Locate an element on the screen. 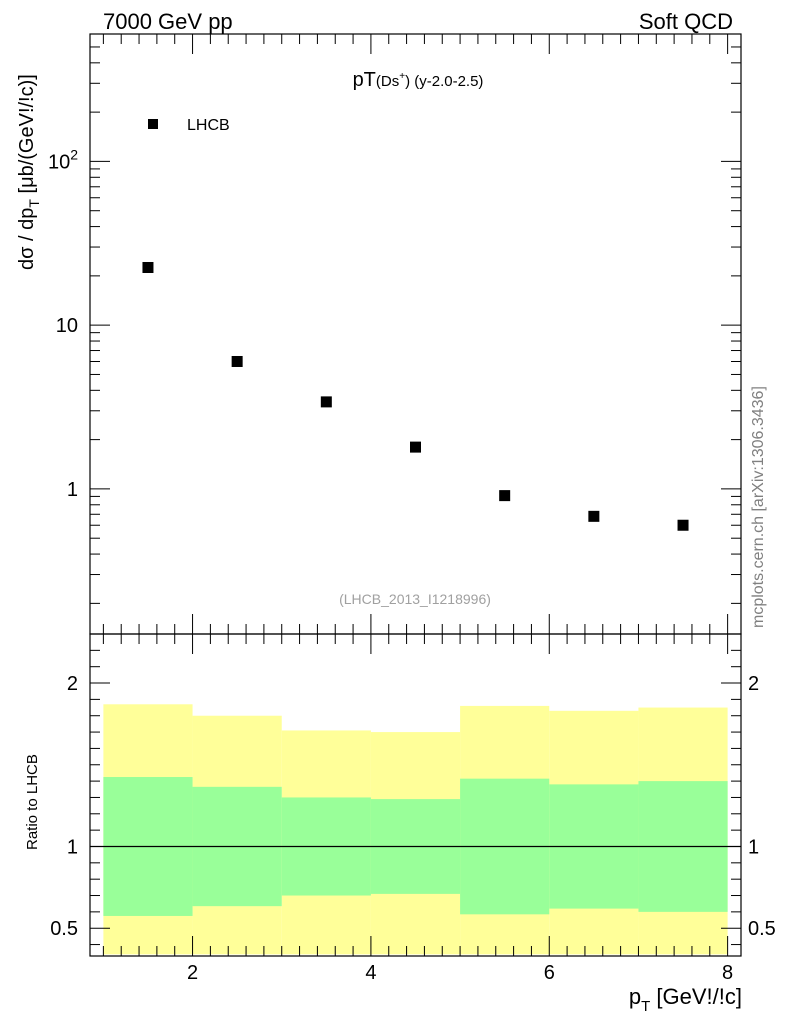 The image size is (786, 1024). main-y-axis-label: dσ / dpT [μb/(GeV!/!c)] is located at coordinates (29, 172).